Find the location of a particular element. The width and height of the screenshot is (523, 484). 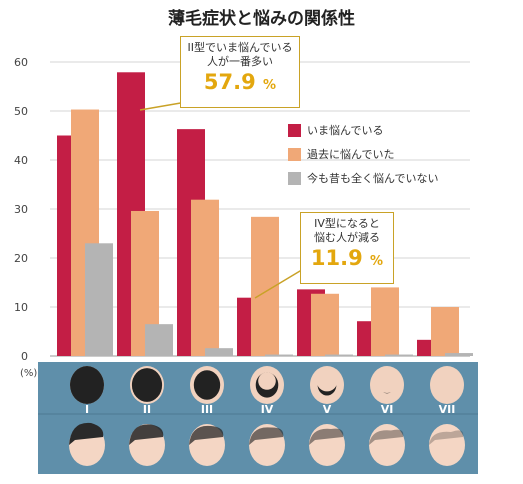

legend-label-now: いま悩んでいる is located at coordinates (345, 130).